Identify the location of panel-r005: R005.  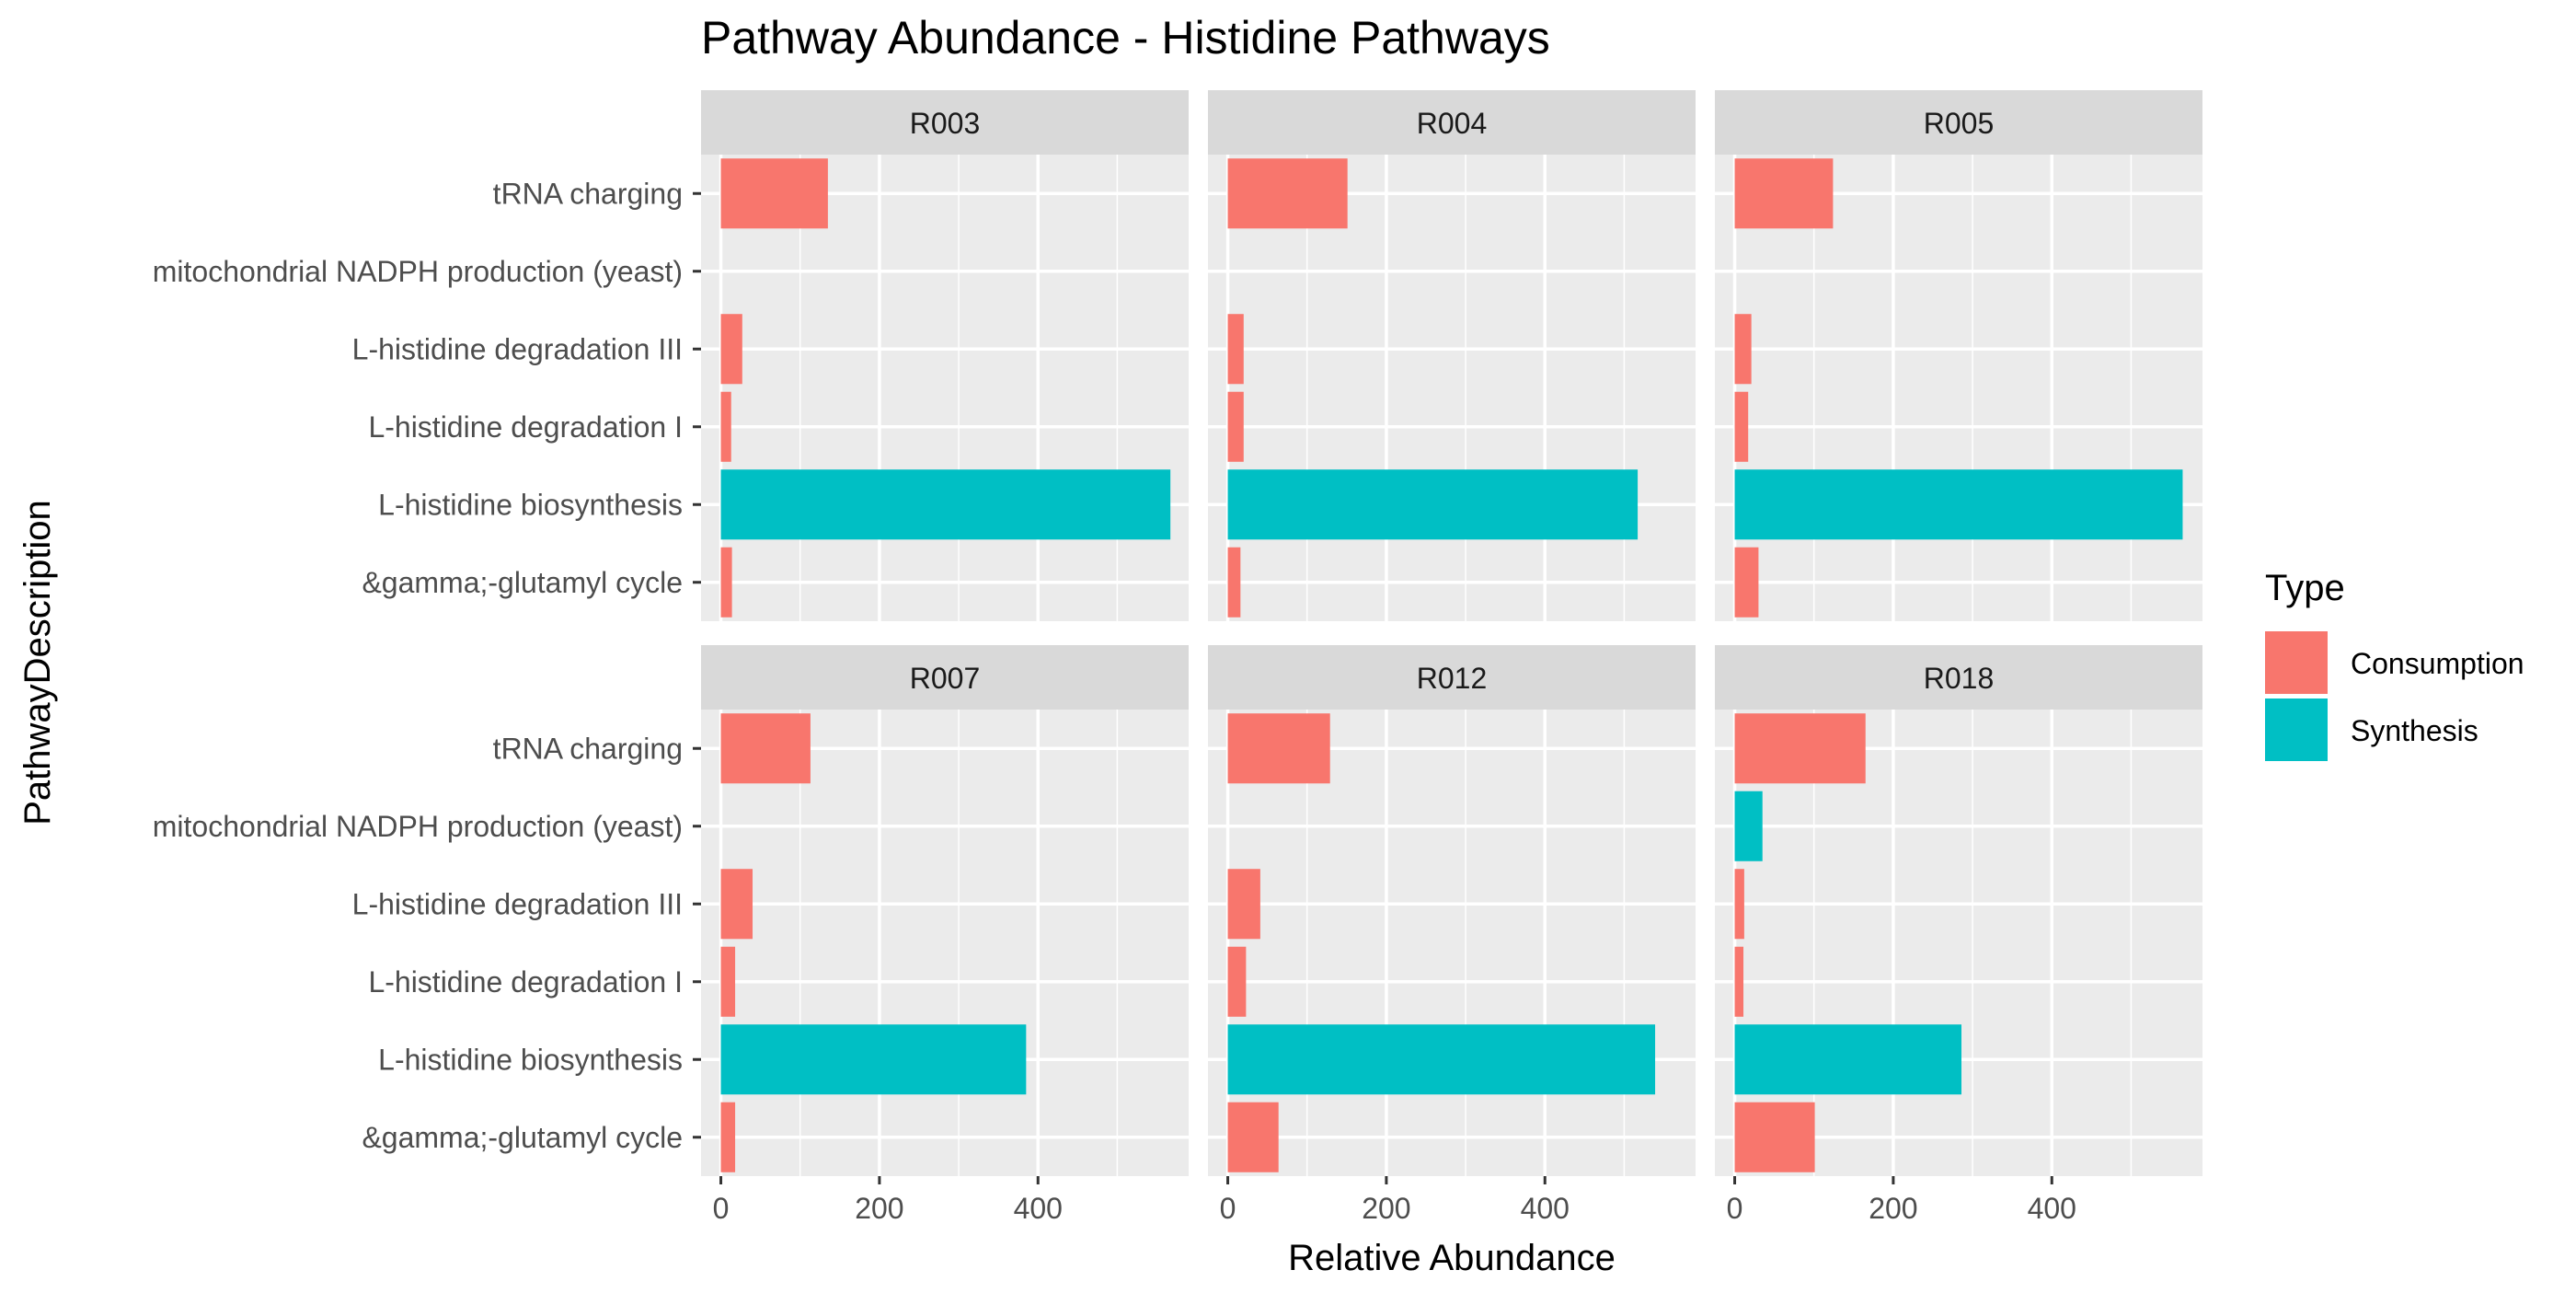
(1959, 355).